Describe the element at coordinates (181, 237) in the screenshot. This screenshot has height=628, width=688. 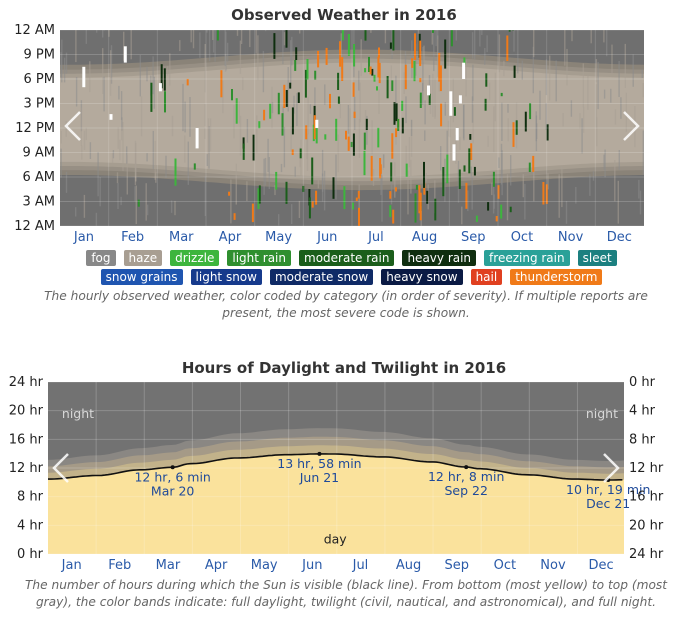
I see `month-label: Mar` at that location.